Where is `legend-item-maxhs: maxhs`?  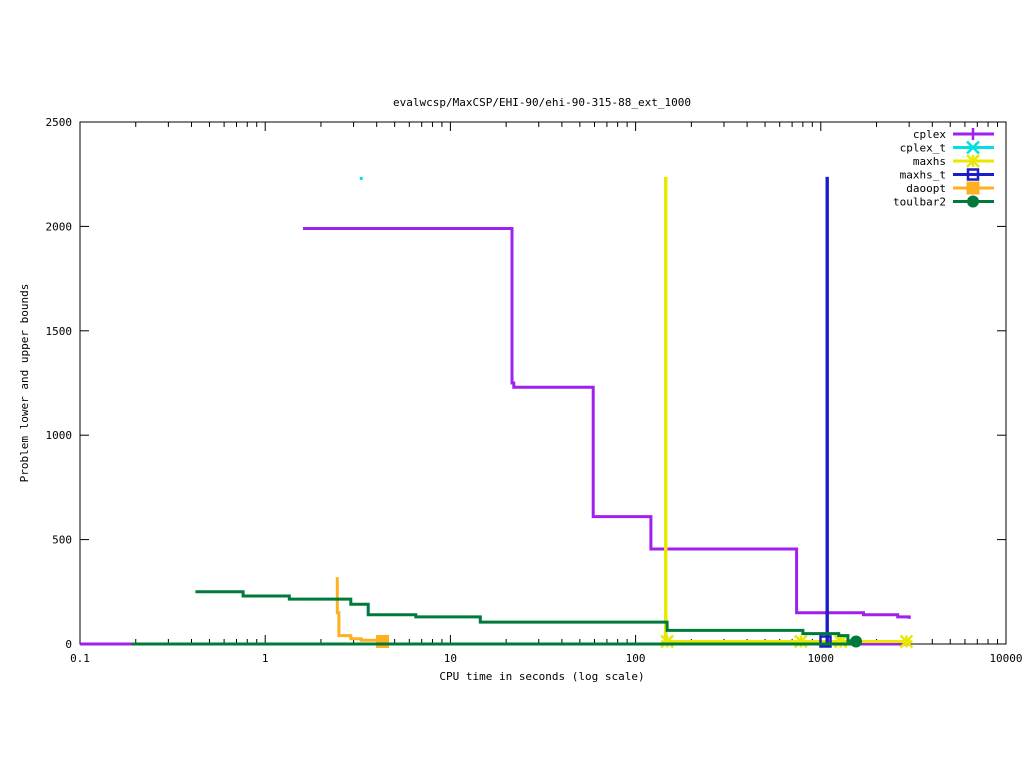
legend-item-maxhs: maxhs is located at coordinates (953, 161).